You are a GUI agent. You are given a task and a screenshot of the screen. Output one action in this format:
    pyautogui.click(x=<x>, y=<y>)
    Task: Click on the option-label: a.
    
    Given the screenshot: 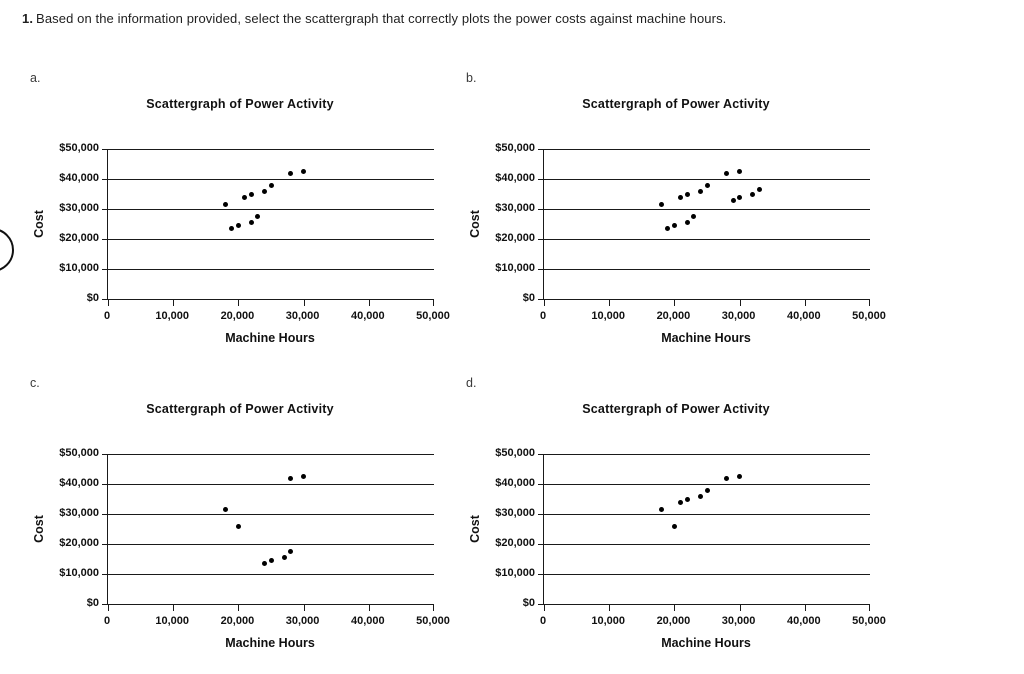 What is the action you would take?
    pyautogui.click(x=35, y=78)
    